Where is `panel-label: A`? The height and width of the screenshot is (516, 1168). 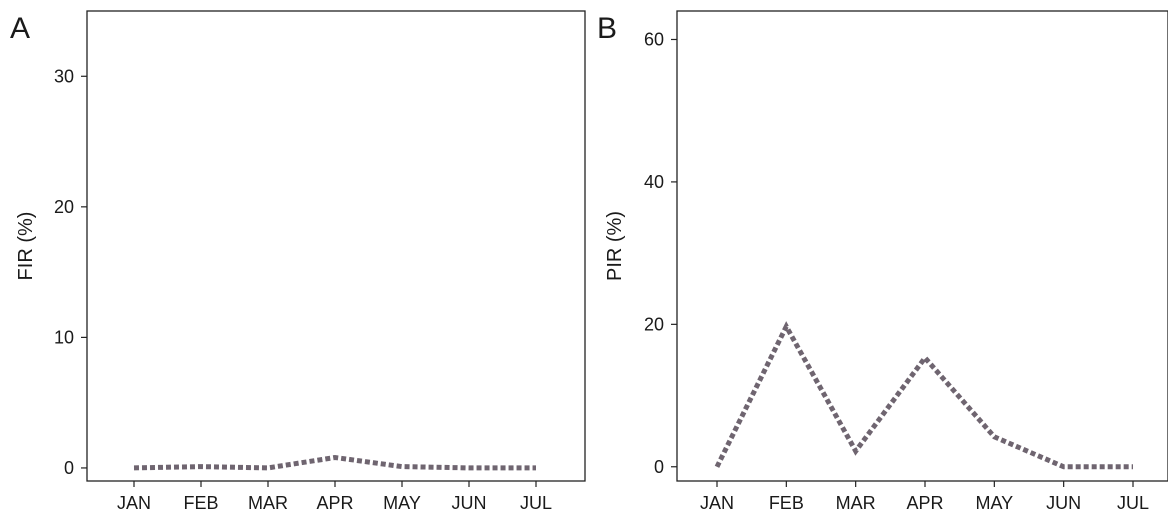 panel-label: A is located at coordinates (20, 28).